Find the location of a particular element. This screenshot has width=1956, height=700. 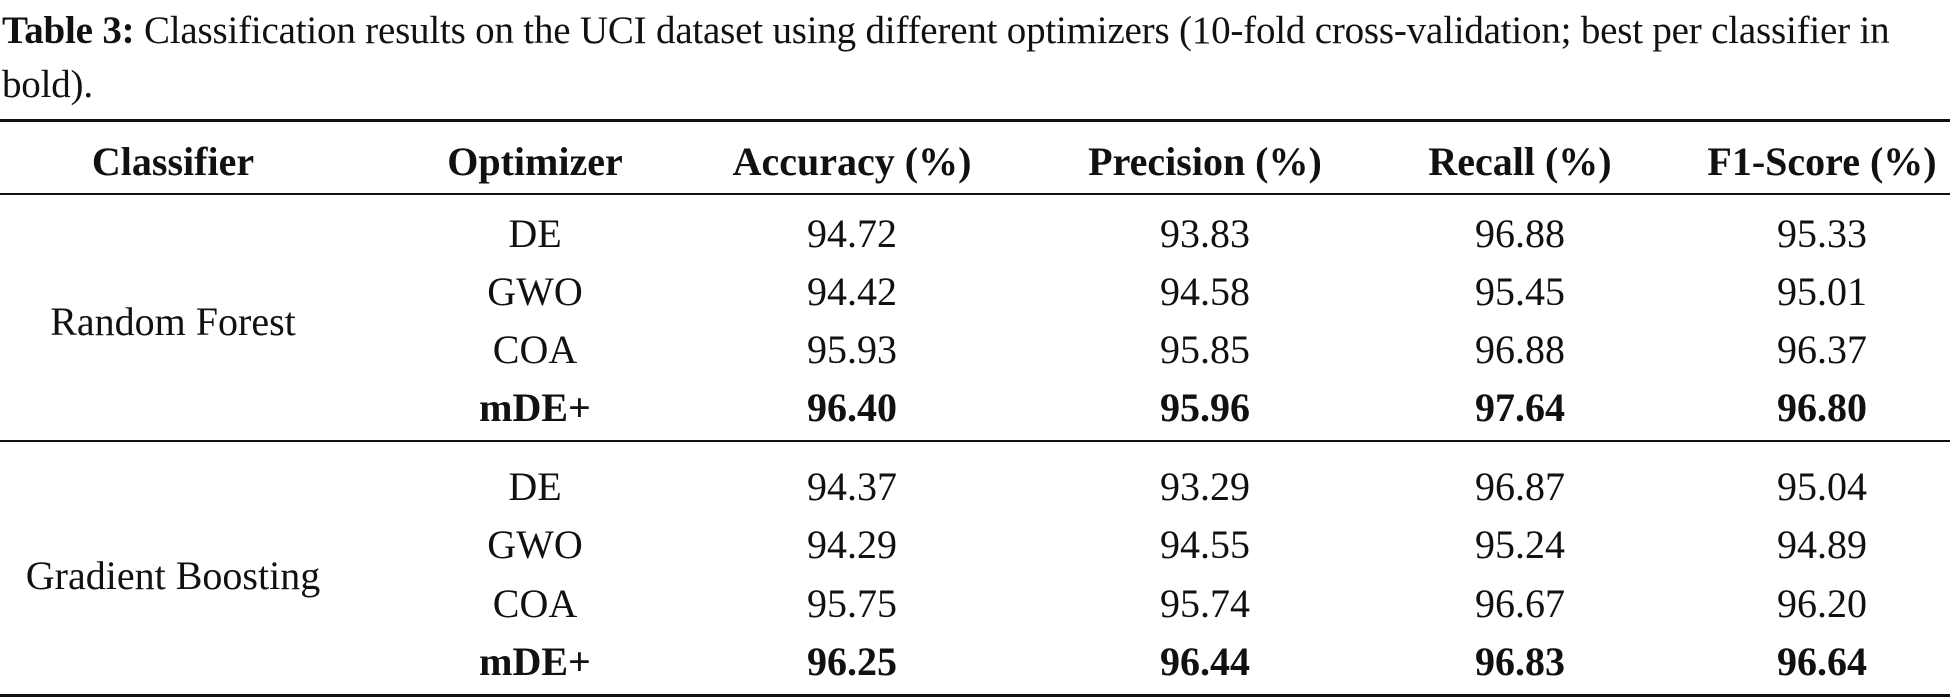

header-precision: Precision (%) is located at coordinates (1205, 161).